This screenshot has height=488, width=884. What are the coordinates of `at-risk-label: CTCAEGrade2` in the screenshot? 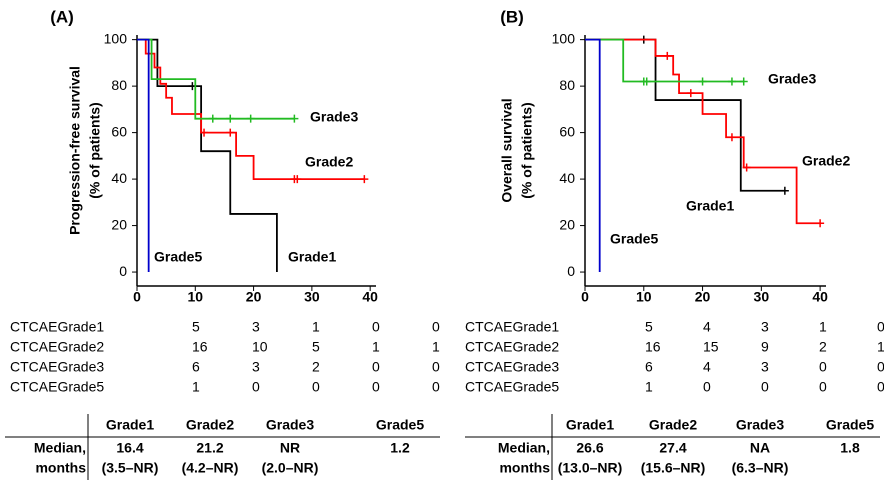 It's located at (512, 347).